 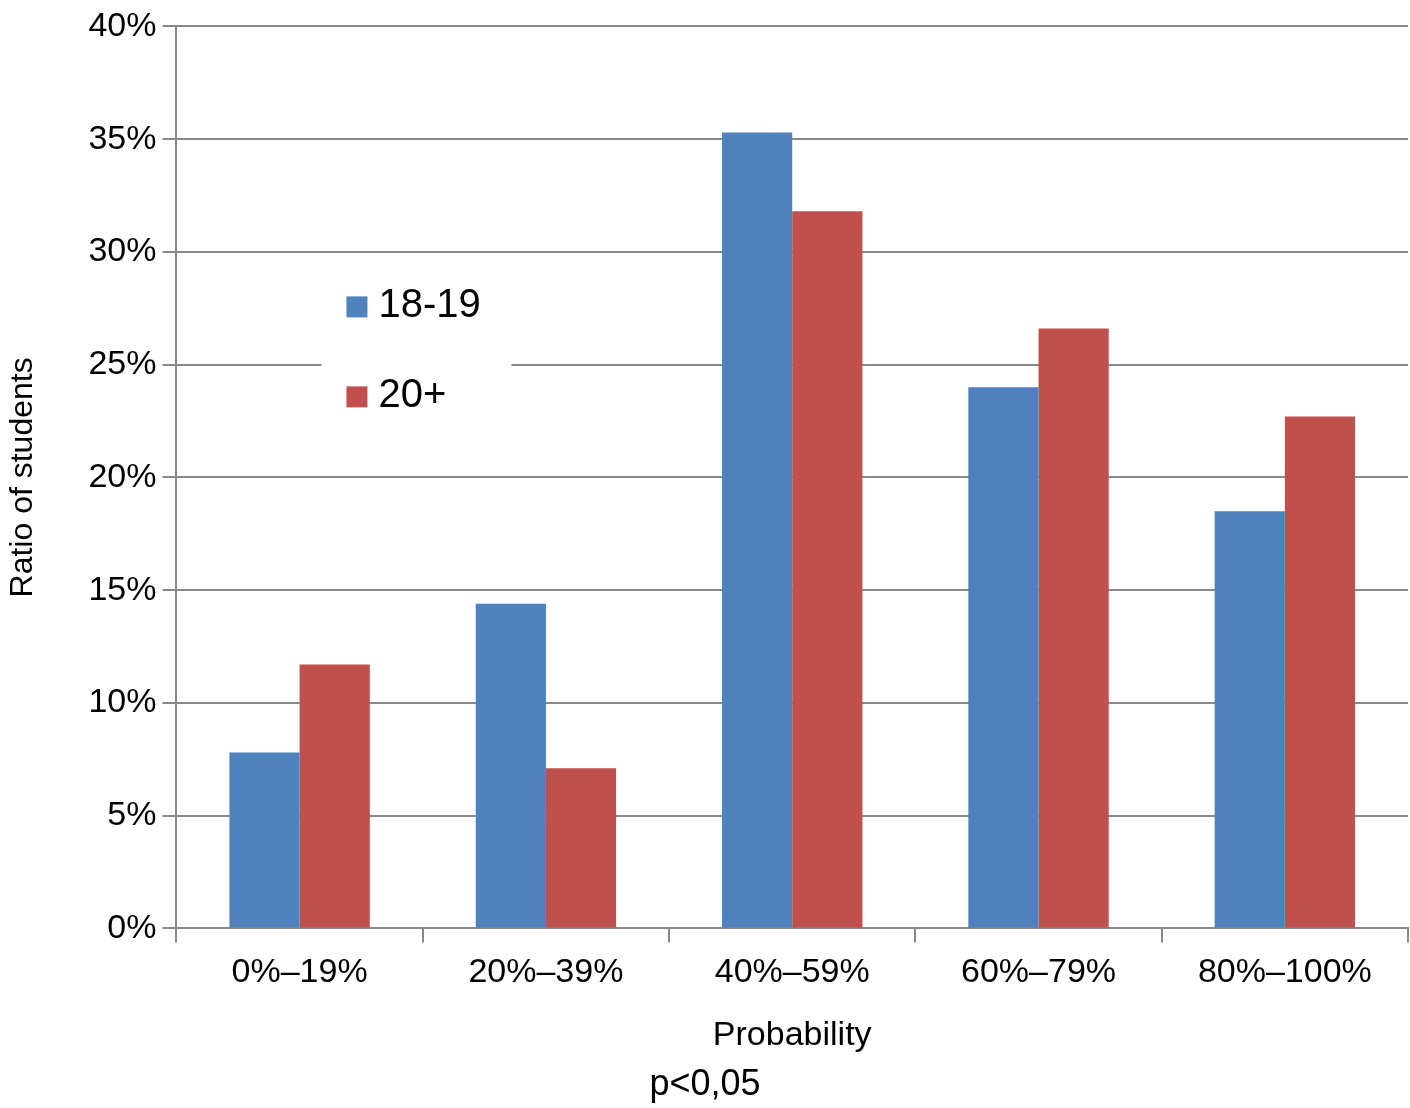 What do you see at coordinates (429, 303) in the screenshot?
I see `legend-label: 18-19` at bounding box center [429, 303].